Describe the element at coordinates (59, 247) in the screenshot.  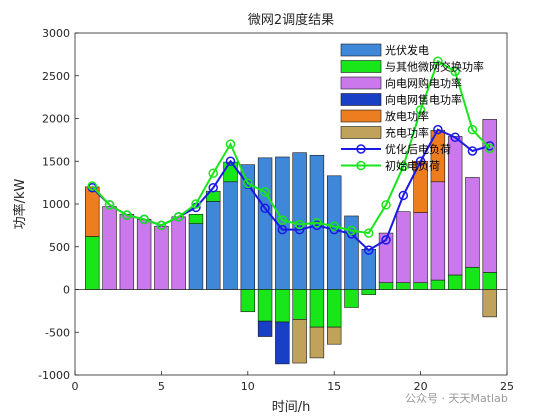
I see `y-tick-label: 500` at that location.